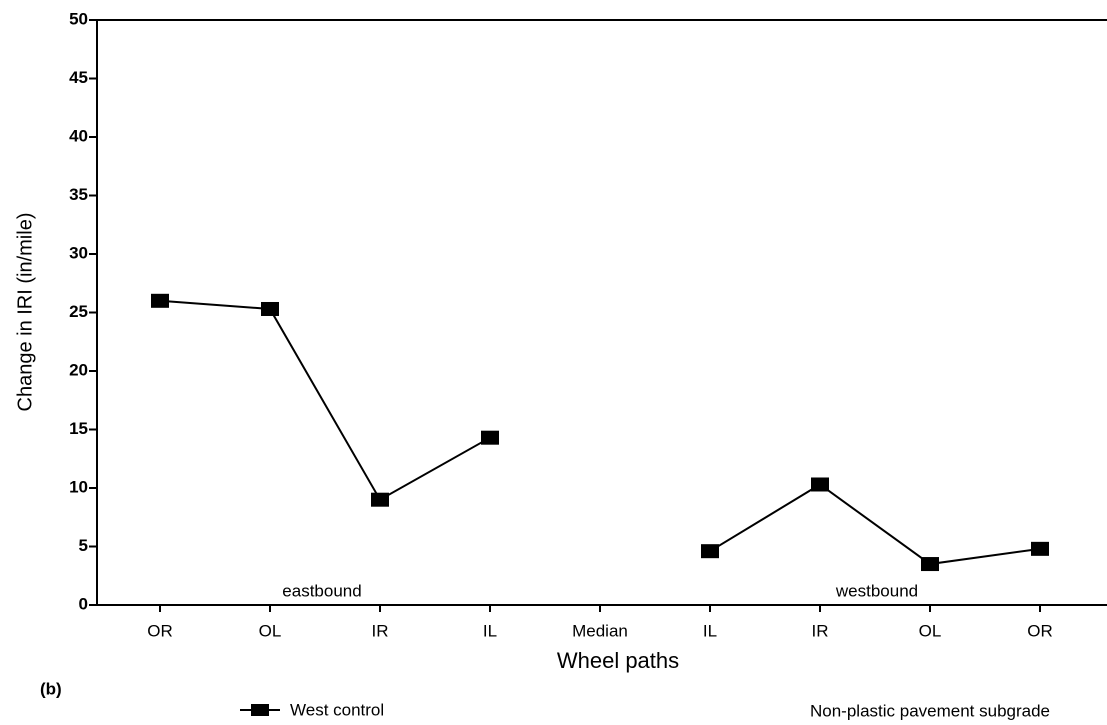  I want to click on y-tick-label: 40, so click(78, 135).